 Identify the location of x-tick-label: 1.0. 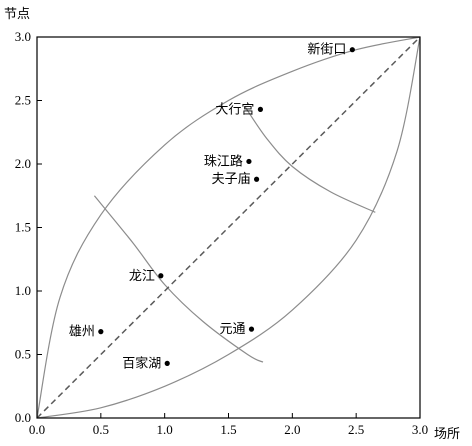
(165, 429).